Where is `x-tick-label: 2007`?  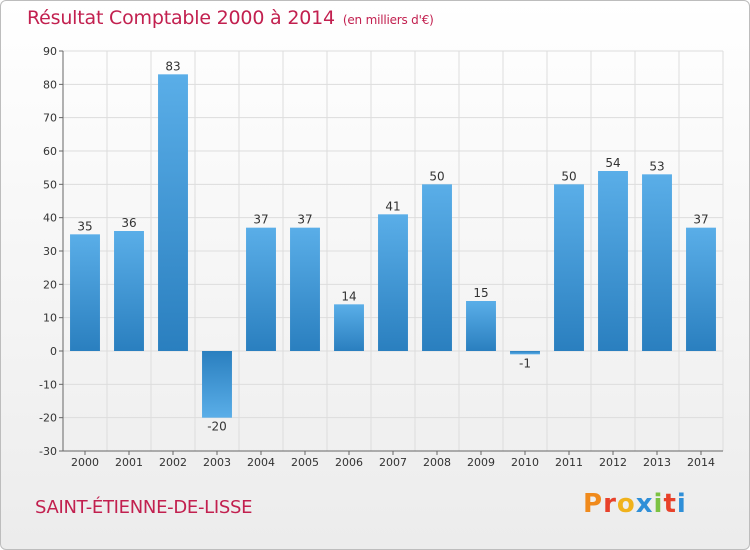 x-tick-label: 2007 is located at coordinates (393, 462).